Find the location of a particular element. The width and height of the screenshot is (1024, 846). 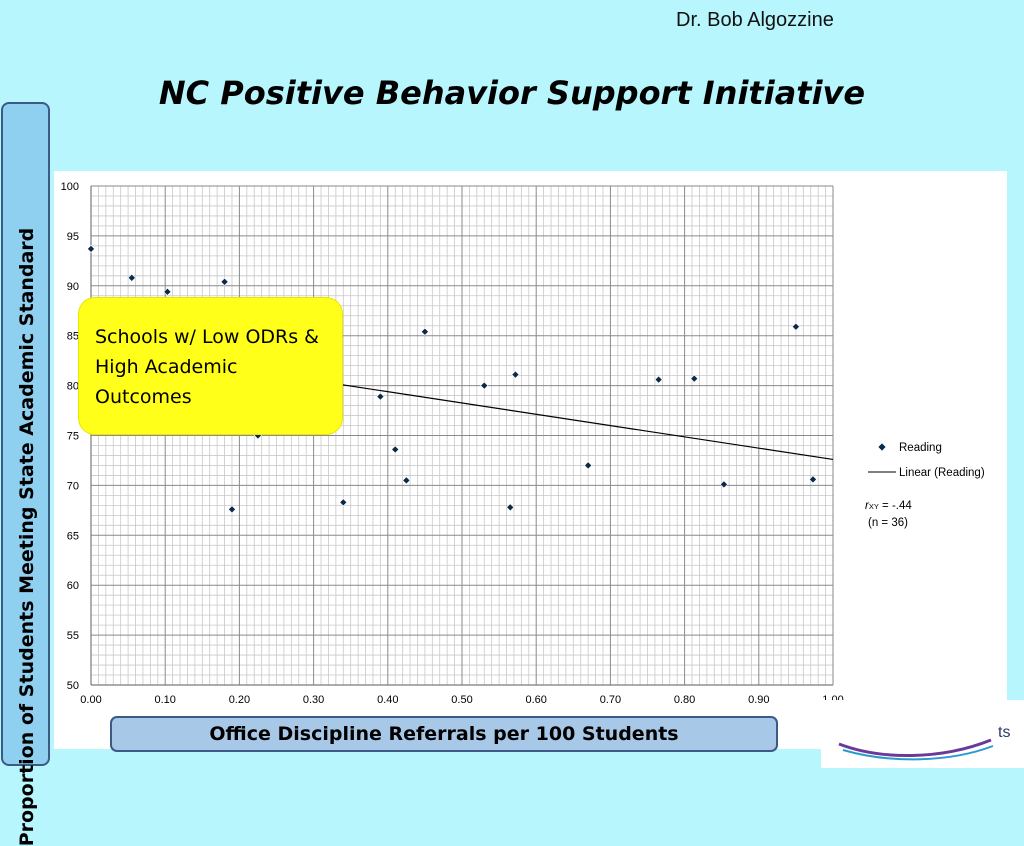

x-tick-label: 0.90 is located at coordinates (758, 700).